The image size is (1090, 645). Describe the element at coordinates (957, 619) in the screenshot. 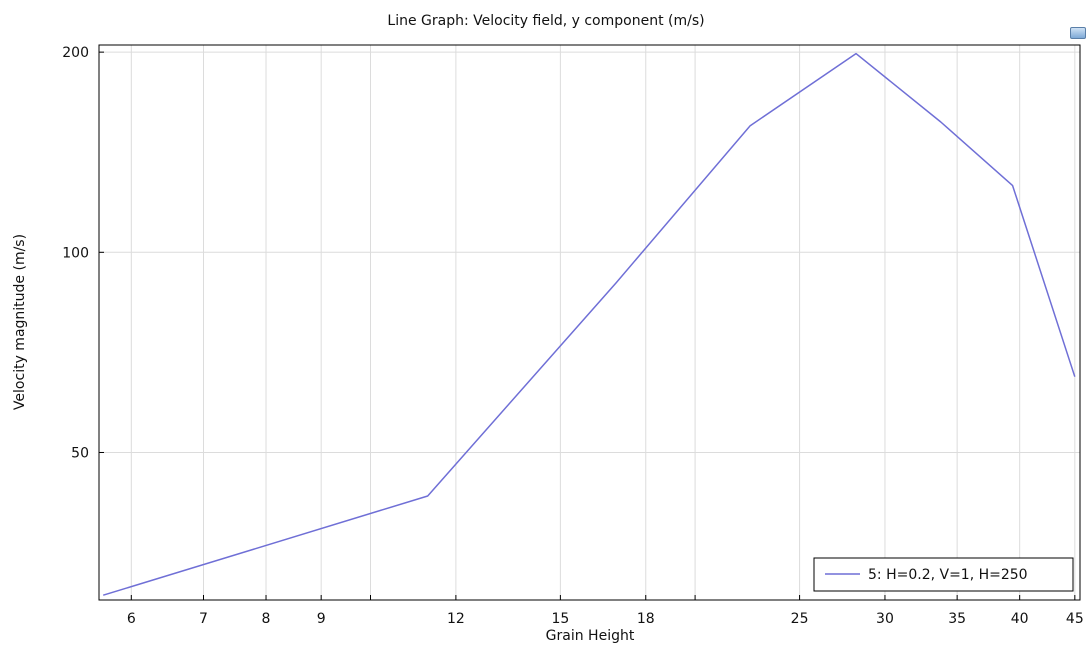

I see `x-tick-label: 35` at that location.